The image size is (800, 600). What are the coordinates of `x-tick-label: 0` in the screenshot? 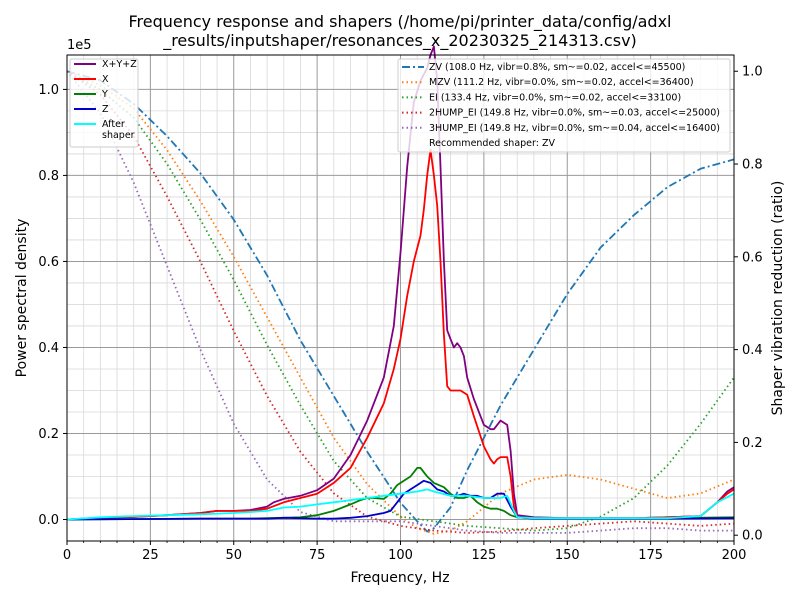 It's located at (67, 555).